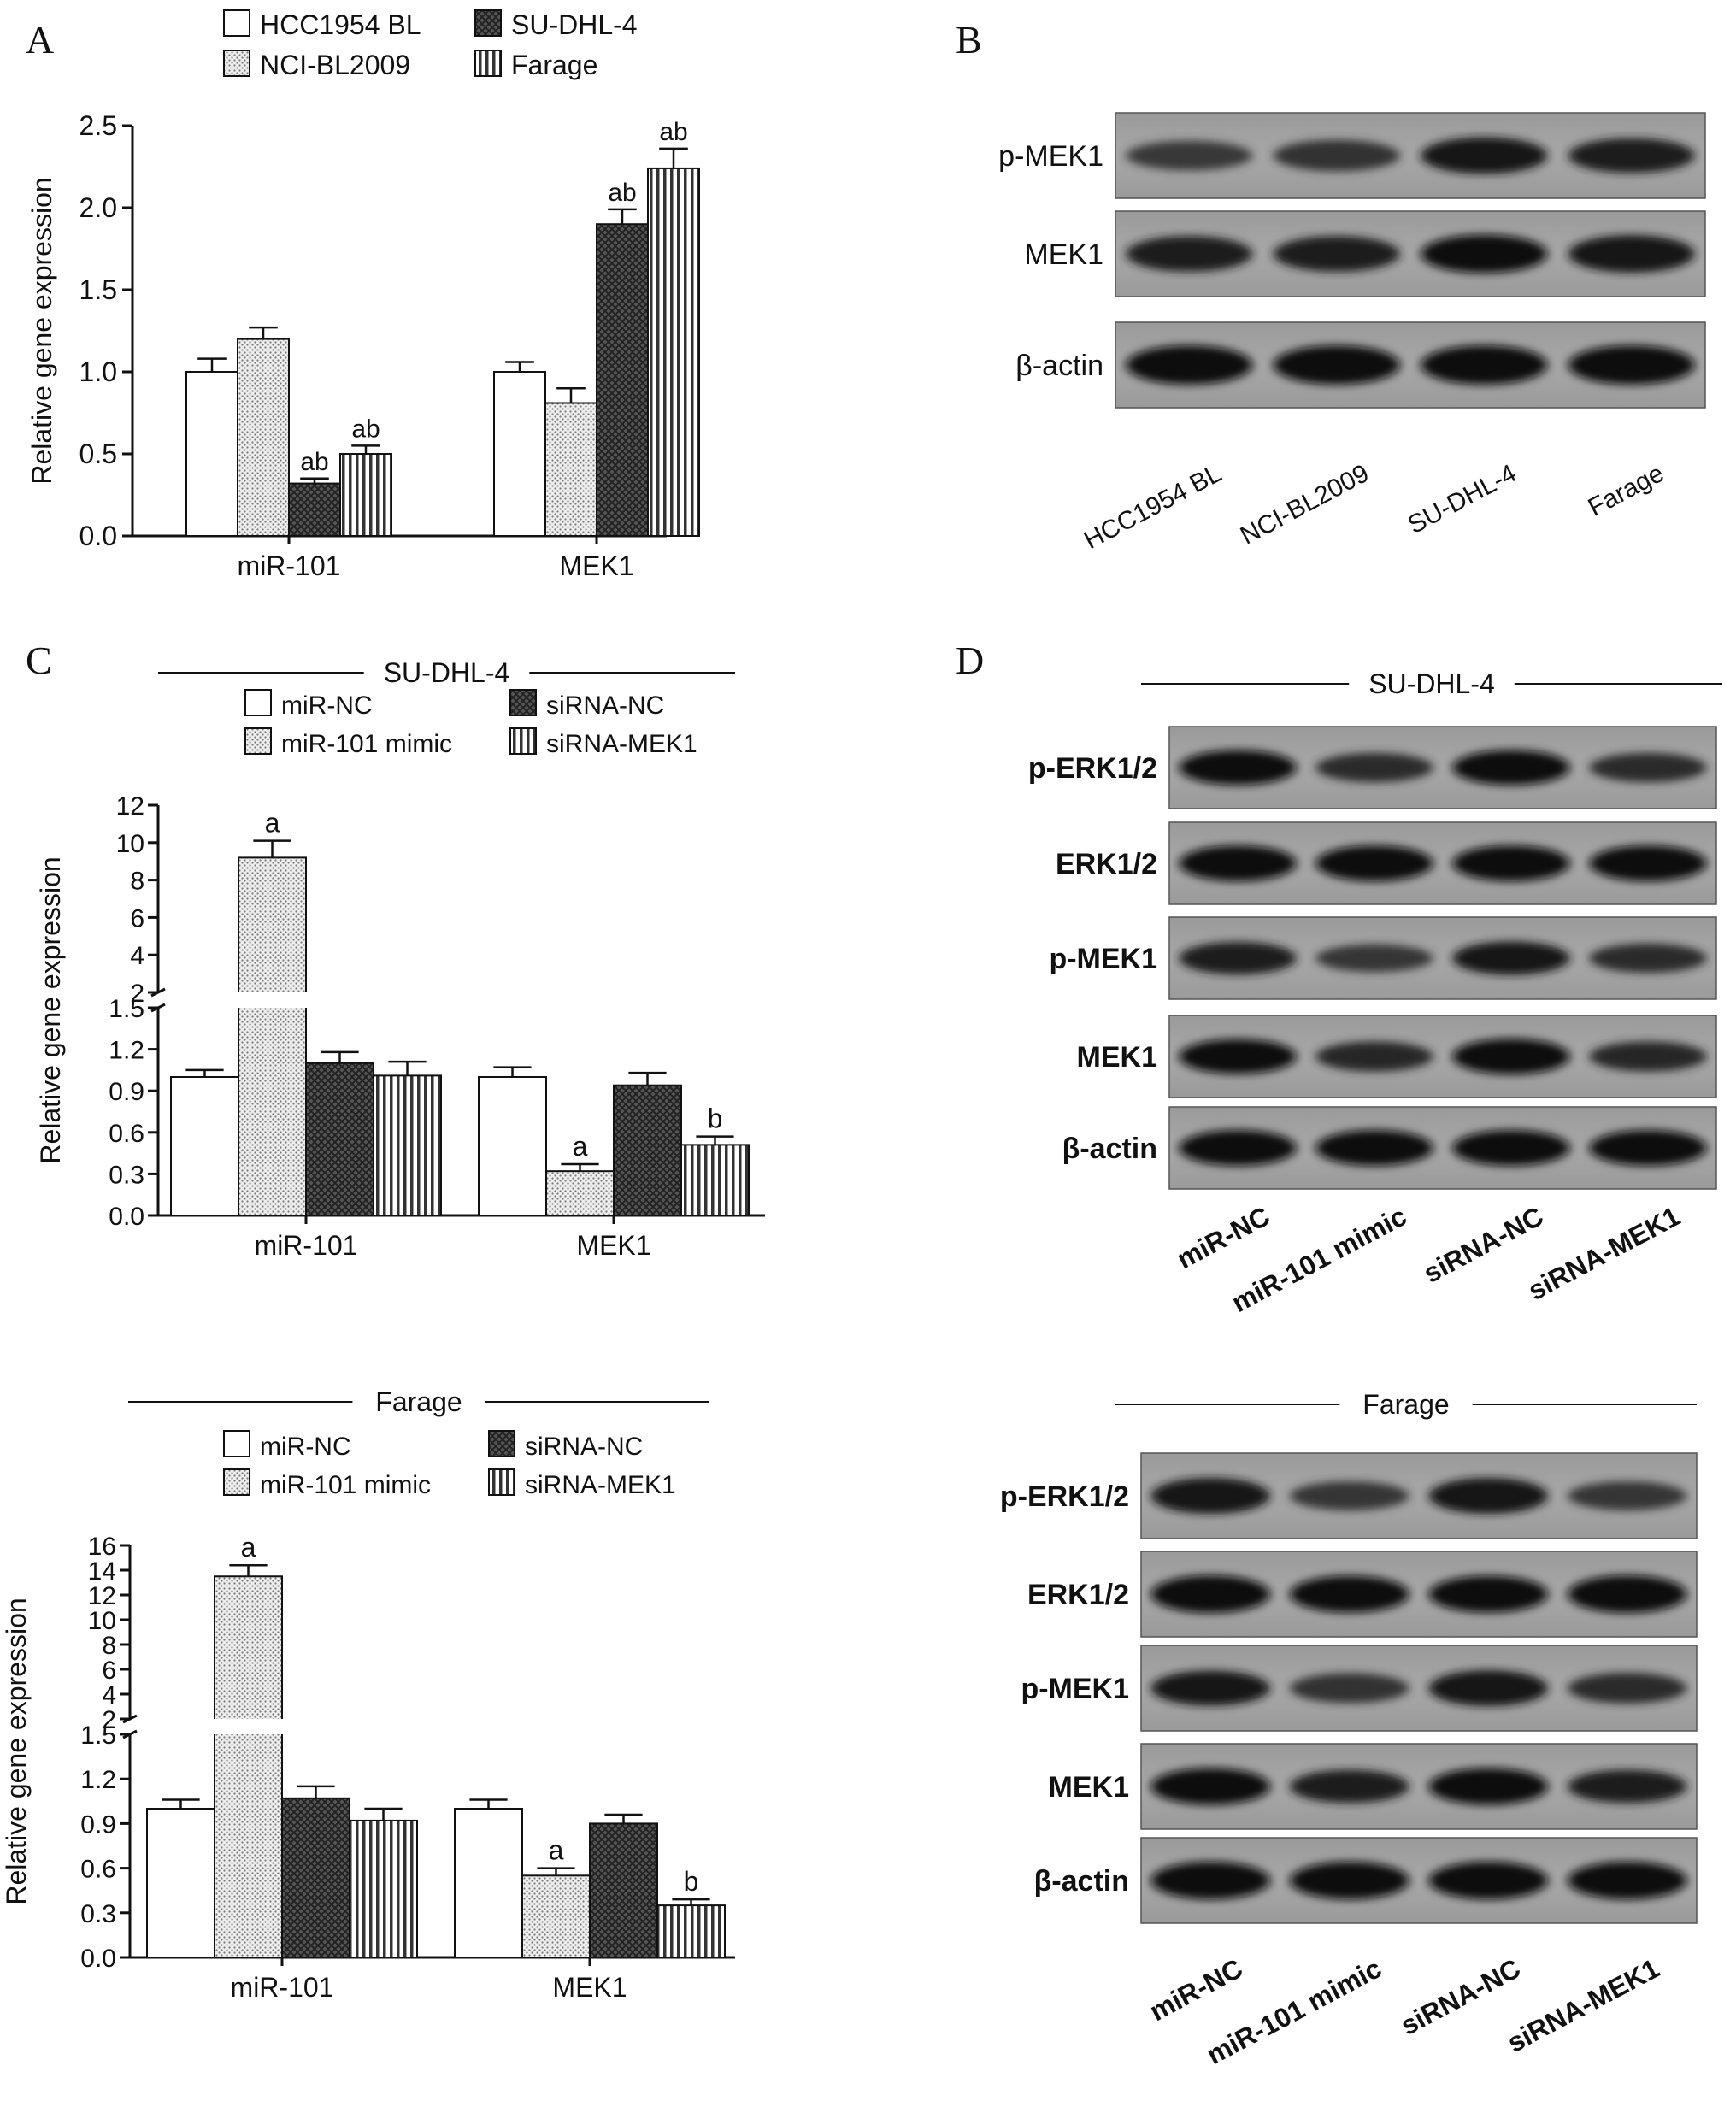 This screenshot has width=1736, height=2101. Describe the element at coordinates (556, 1850) in the screenshot. I see `significance-label: a` at that location.